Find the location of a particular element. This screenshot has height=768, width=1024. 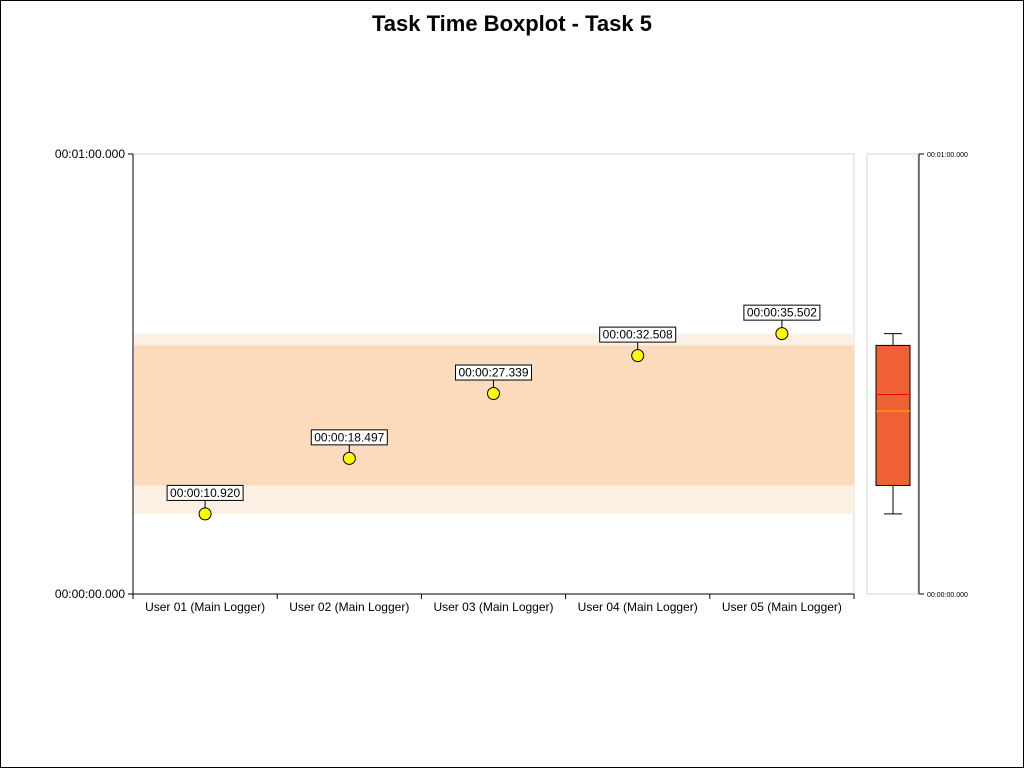

box is located at coordinates (893, 415).